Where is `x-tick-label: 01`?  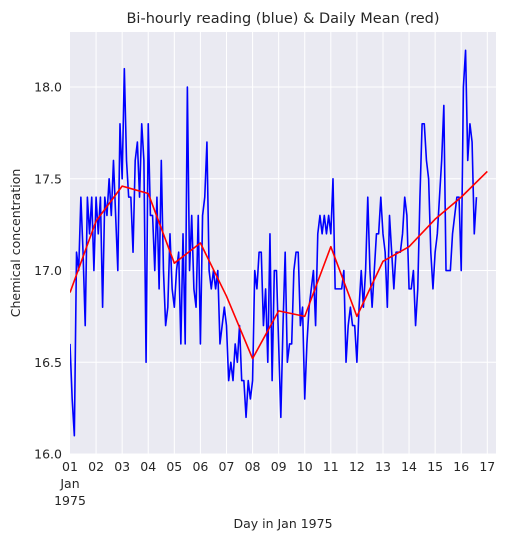
x-tick-label: 01 is located at coordinates (70, 466).